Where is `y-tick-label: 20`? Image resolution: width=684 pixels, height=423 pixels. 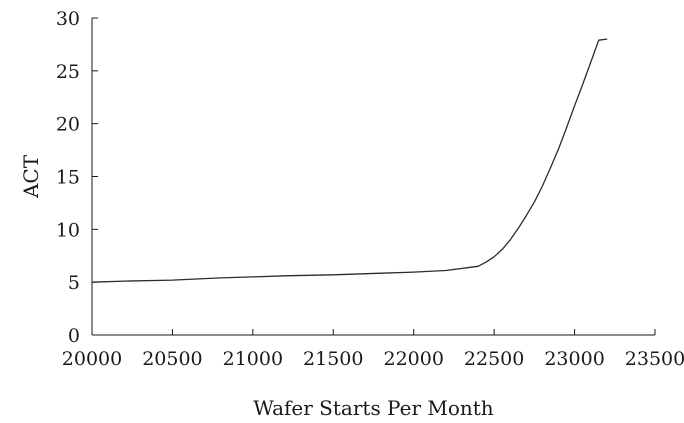
y-tick-label: 20 is located at coordinates (68, 125).